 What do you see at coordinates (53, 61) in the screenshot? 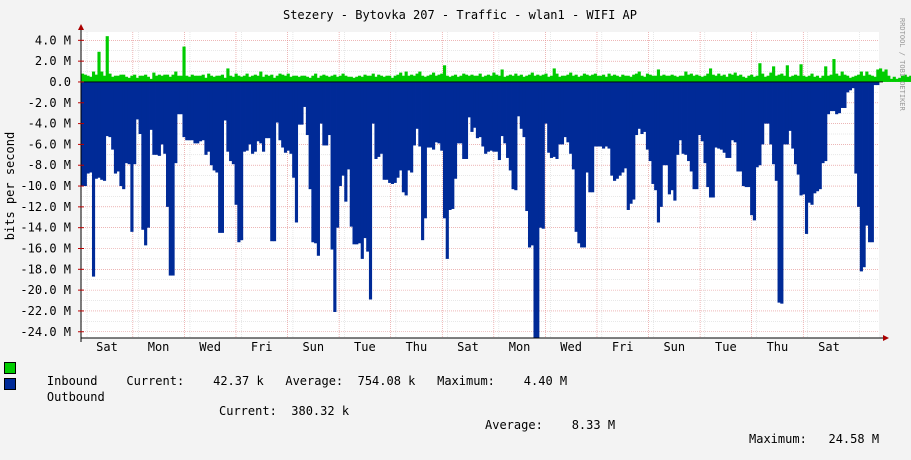
I see `y-tick-label: 2.0 M` at bounding box center [53, 61].